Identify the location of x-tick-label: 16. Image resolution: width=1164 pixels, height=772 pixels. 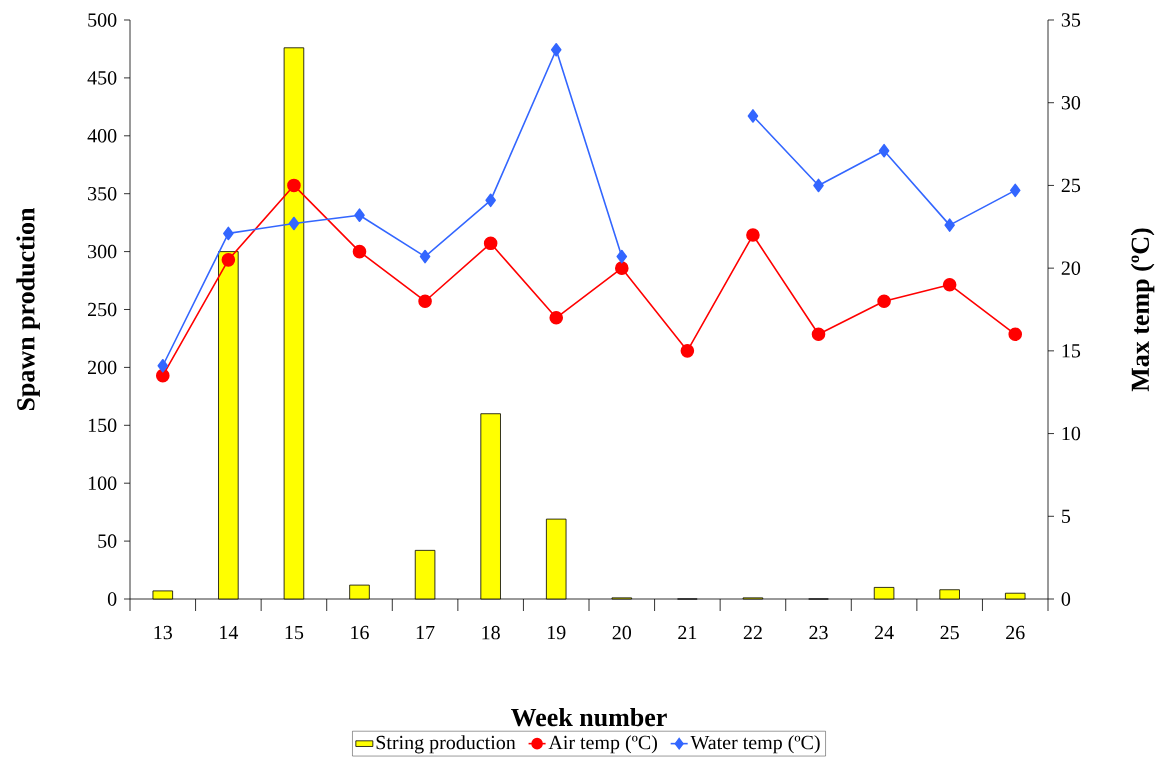
(360, 632).